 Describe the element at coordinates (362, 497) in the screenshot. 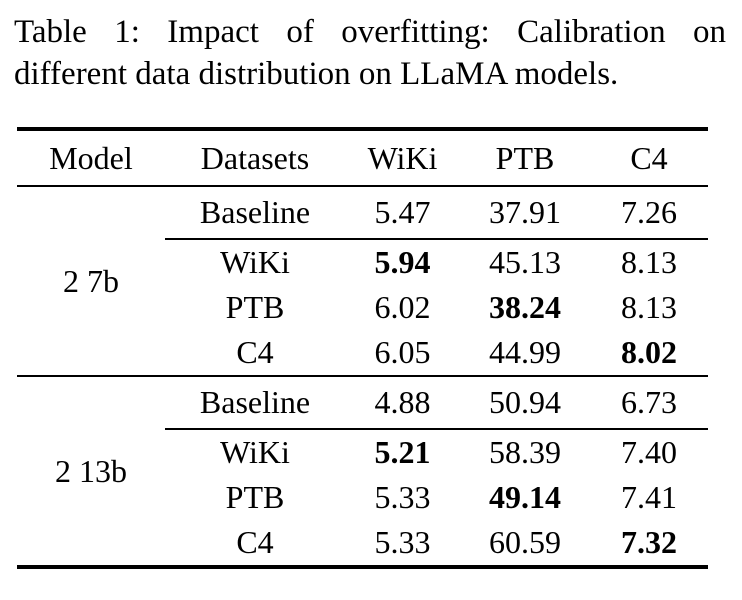

I see `table-row: PTB 5.33 49.14 7.41` at that location.